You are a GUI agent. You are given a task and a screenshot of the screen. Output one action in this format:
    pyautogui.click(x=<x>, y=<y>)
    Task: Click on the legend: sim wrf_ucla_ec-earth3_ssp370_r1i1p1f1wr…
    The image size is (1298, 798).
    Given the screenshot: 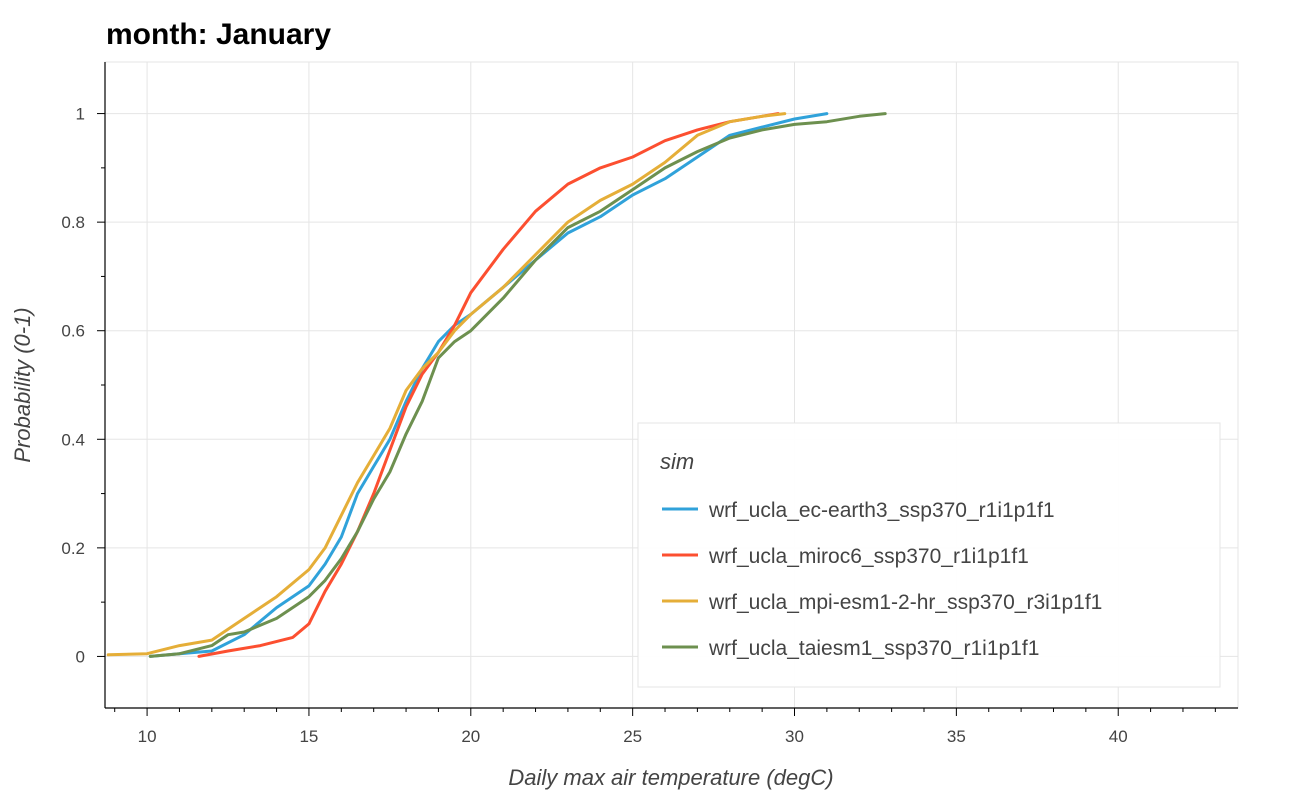 What is the action you would take?
    pyautogui.click(x=929, y=555)
    